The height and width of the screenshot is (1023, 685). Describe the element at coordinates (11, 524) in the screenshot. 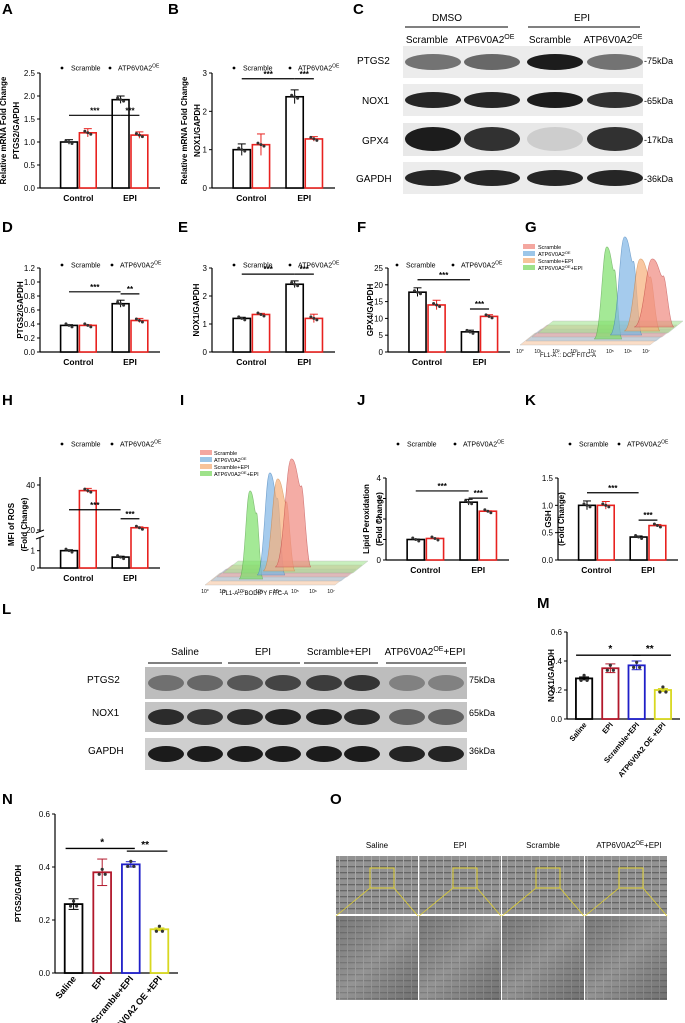

I see `y-axis-label: MFI of ROS` at that location.